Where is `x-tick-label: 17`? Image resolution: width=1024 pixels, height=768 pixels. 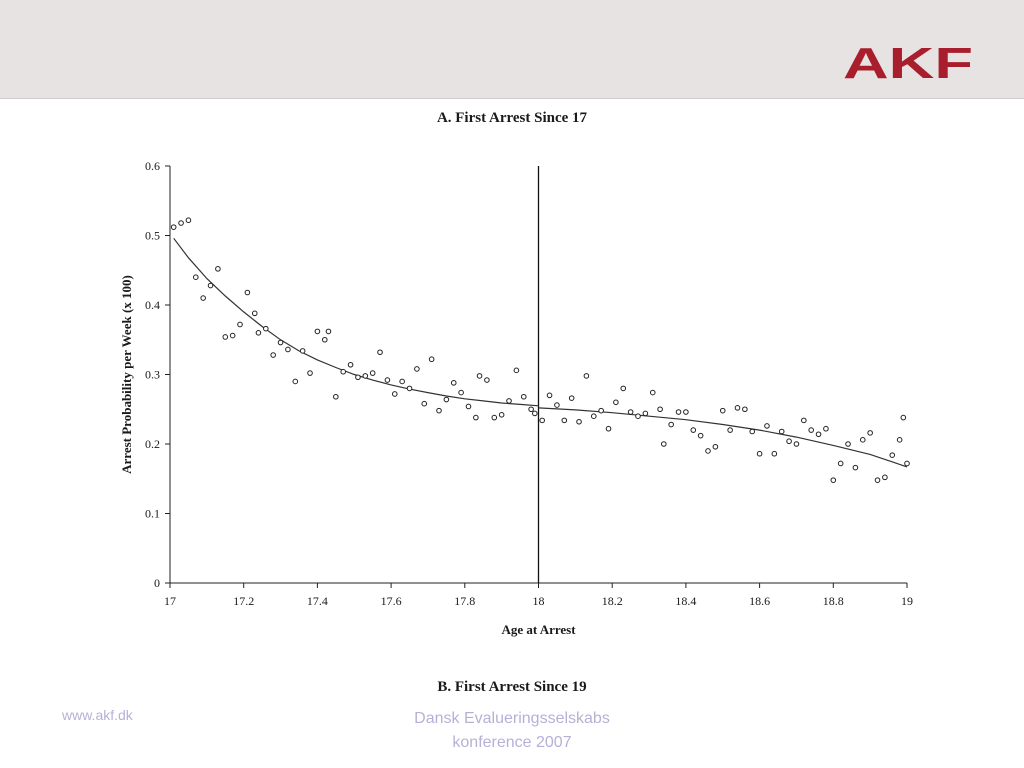
x-tick-label: 17 is located at coordinates (170, 601).